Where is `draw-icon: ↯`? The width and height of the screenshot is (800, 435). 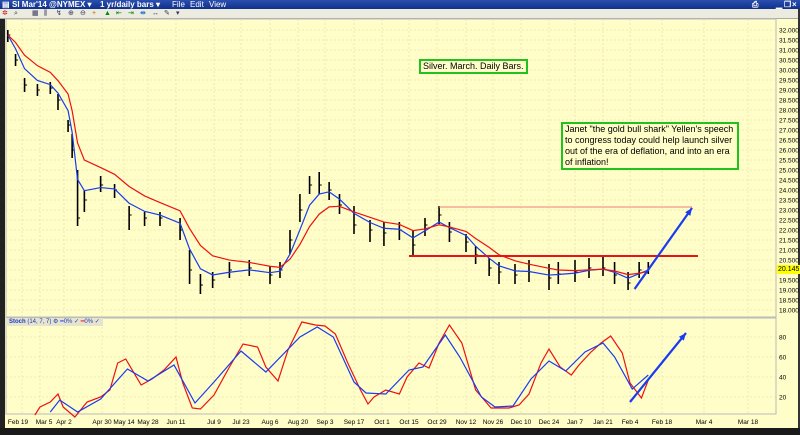 draw-icon: ↯ is located at coordinates (59, 13).